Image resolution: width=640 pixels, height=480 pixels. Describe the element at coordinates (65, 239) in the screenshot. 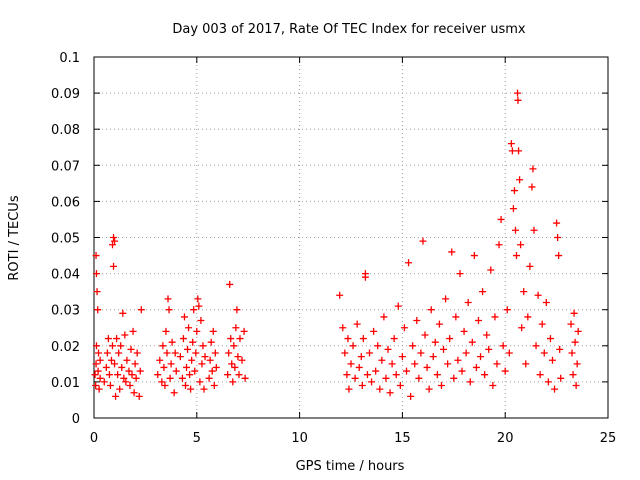

I see `y-tick-label: 0.05` at that location.